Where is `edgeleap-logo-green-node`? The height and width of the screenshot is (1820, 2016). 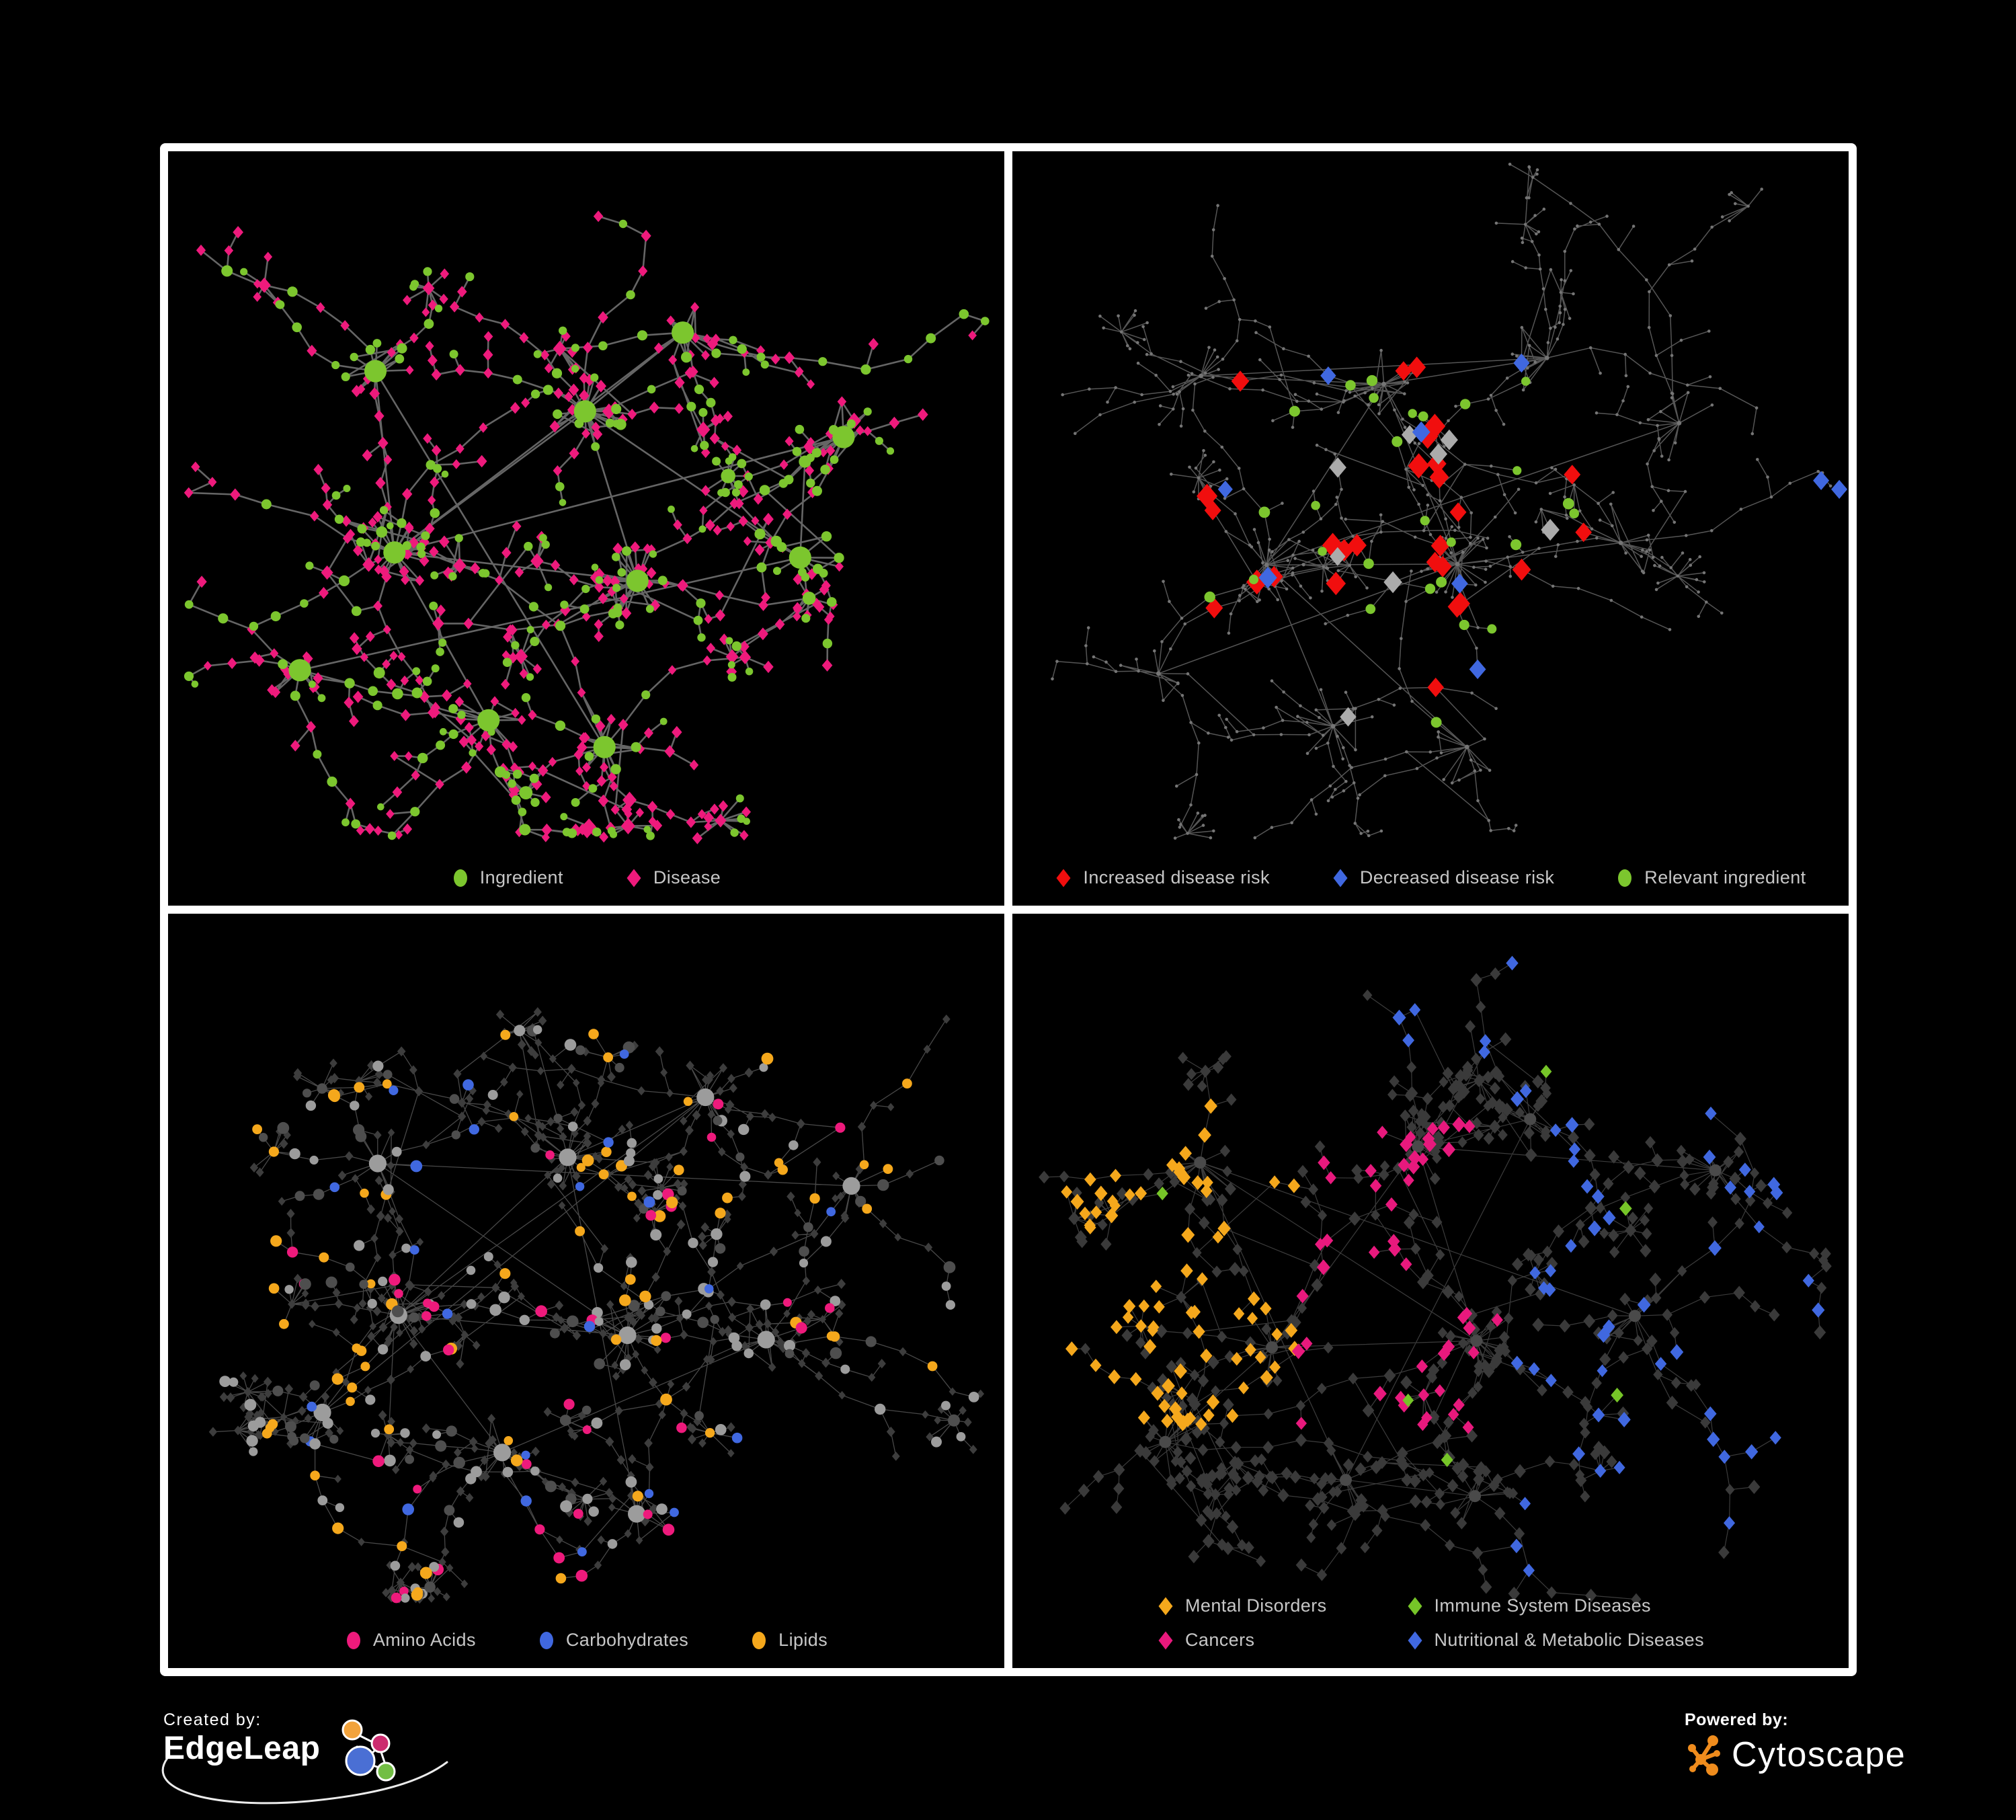 edgeleap-logo-green-node is located at coordinates (386, 1772).